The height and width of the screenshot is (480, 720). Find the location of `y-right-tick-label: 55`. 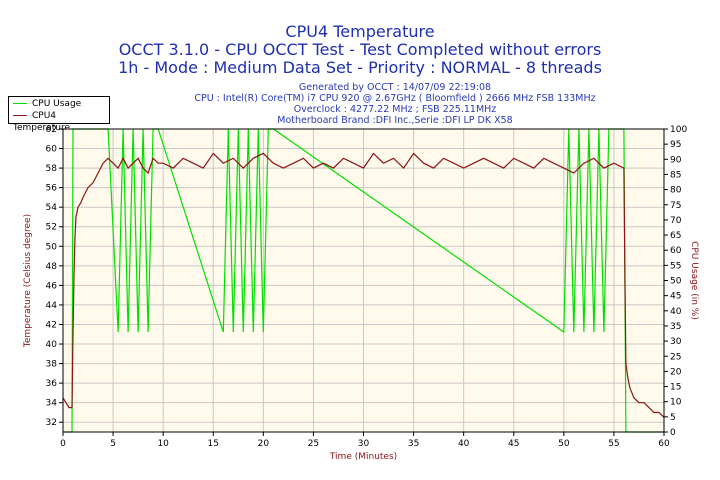

y-right-tick-label: 55 is located at coordinates (675, 266).